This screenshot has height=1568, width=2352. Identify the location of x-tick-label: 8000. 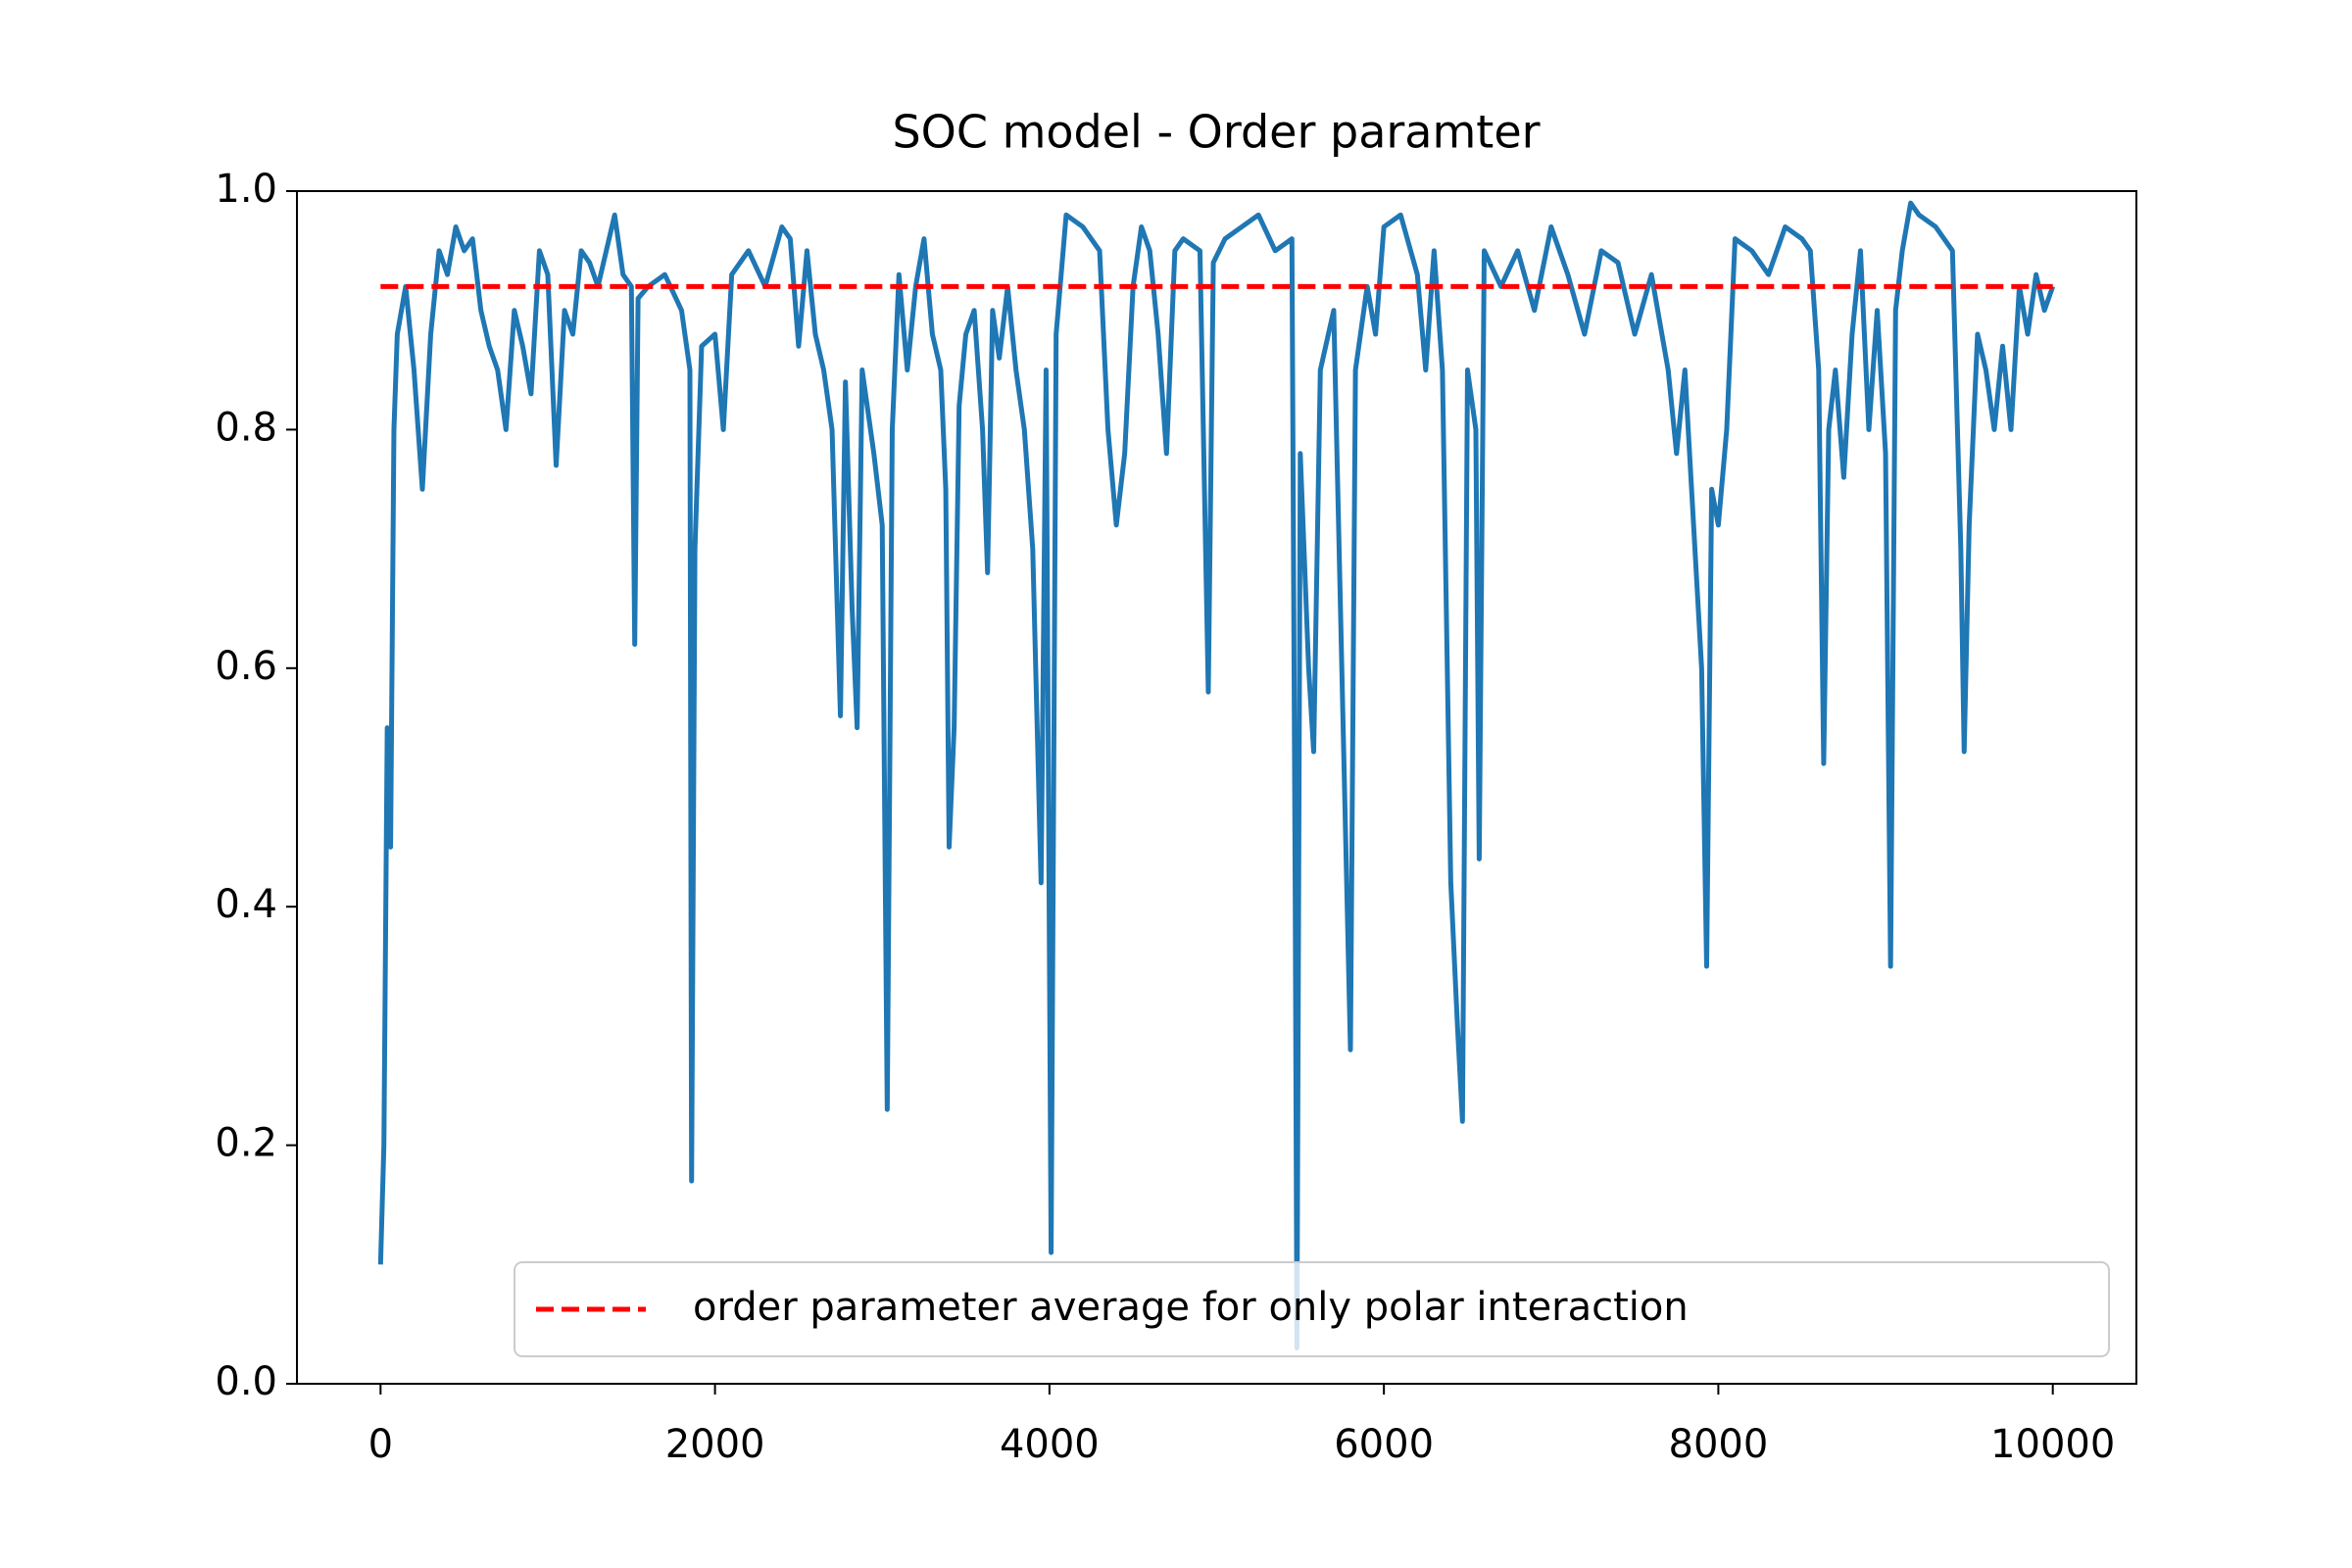
(1719, 1444).